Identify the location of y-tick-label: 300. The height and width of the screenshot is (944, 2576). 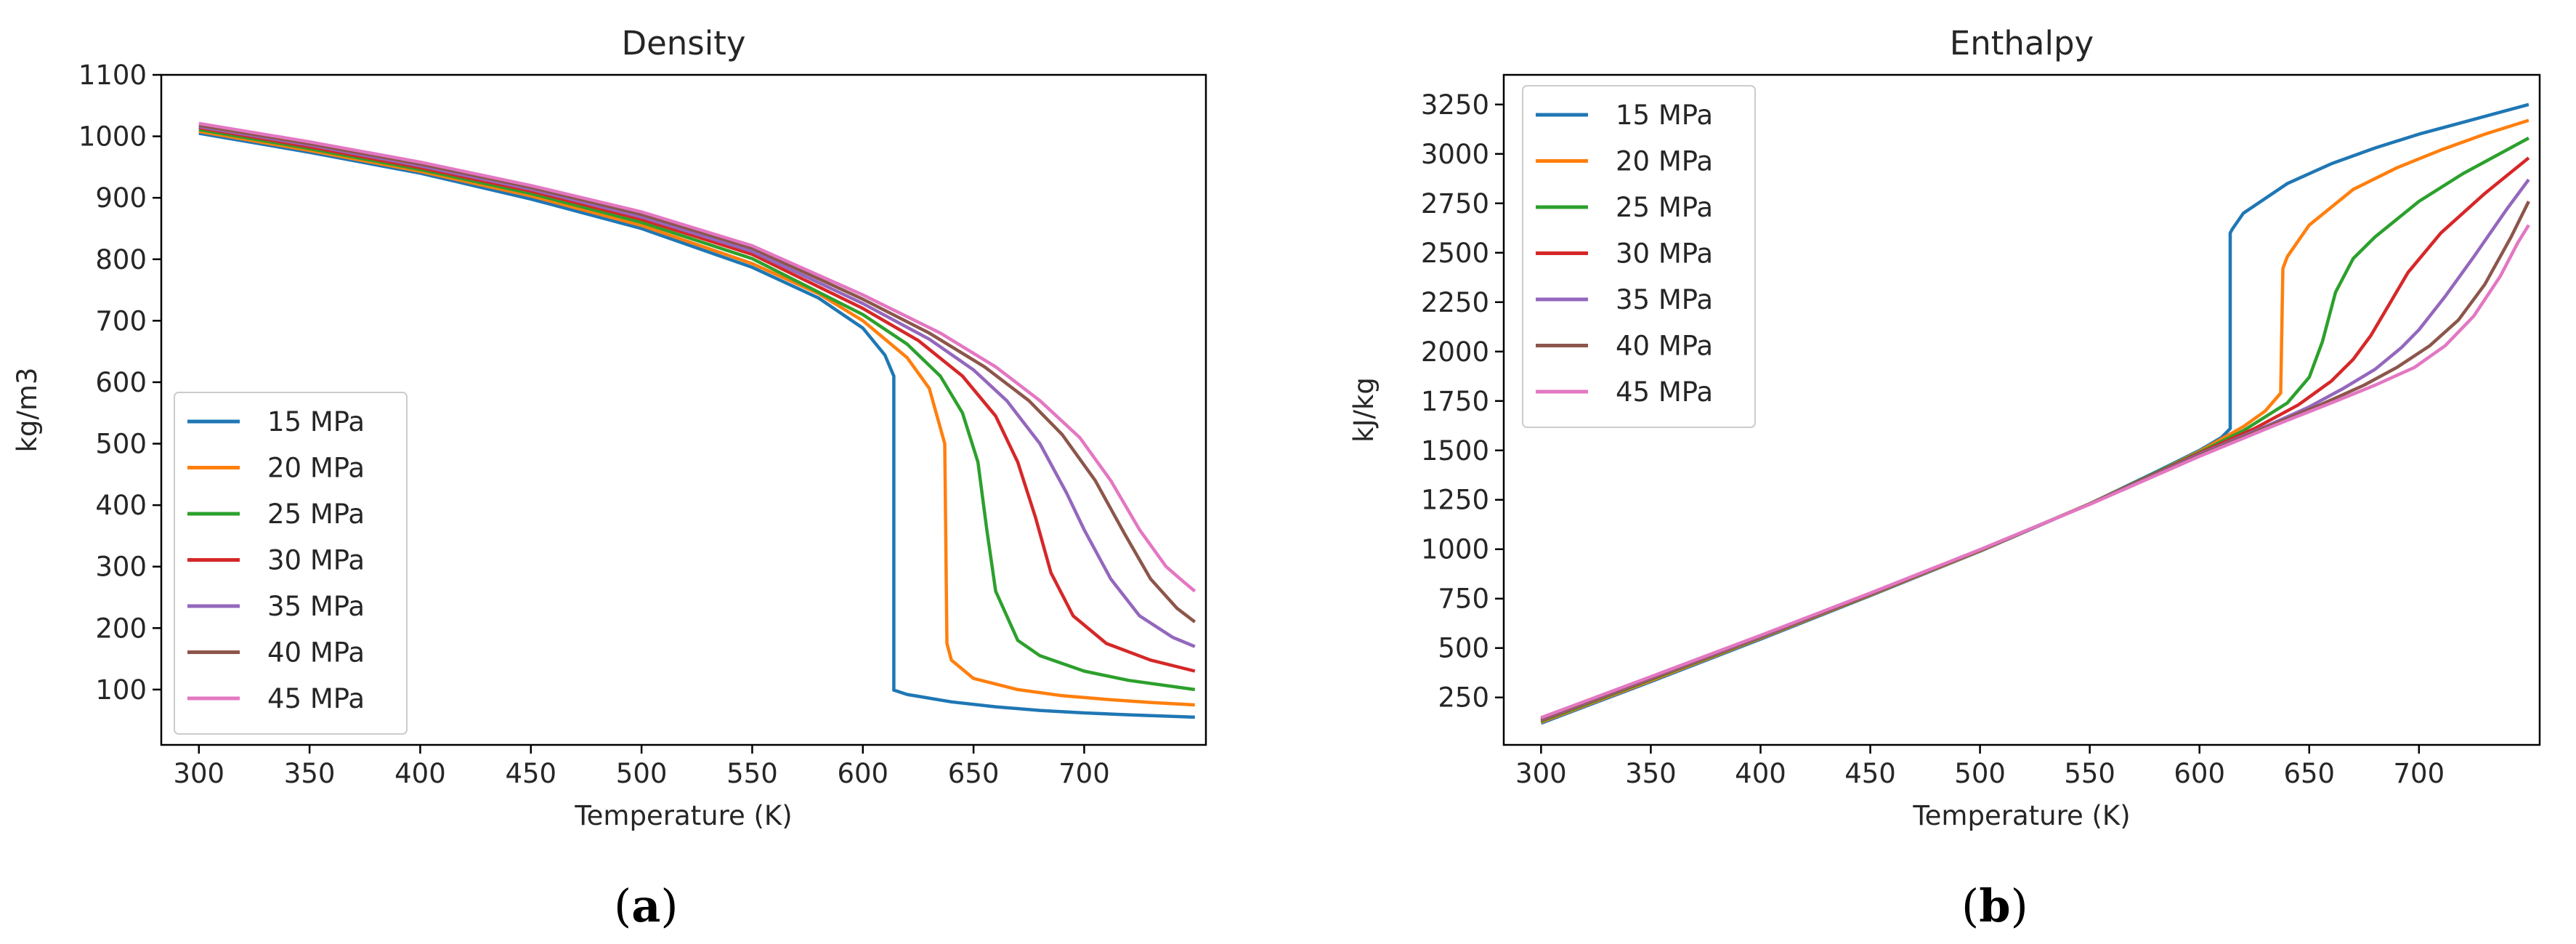
(121, 567).